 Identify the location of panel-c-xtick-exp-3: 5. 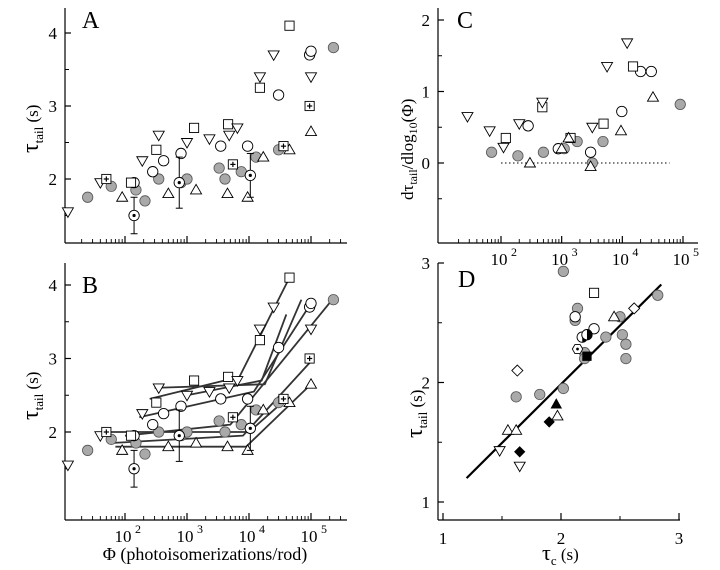
(696, 252).